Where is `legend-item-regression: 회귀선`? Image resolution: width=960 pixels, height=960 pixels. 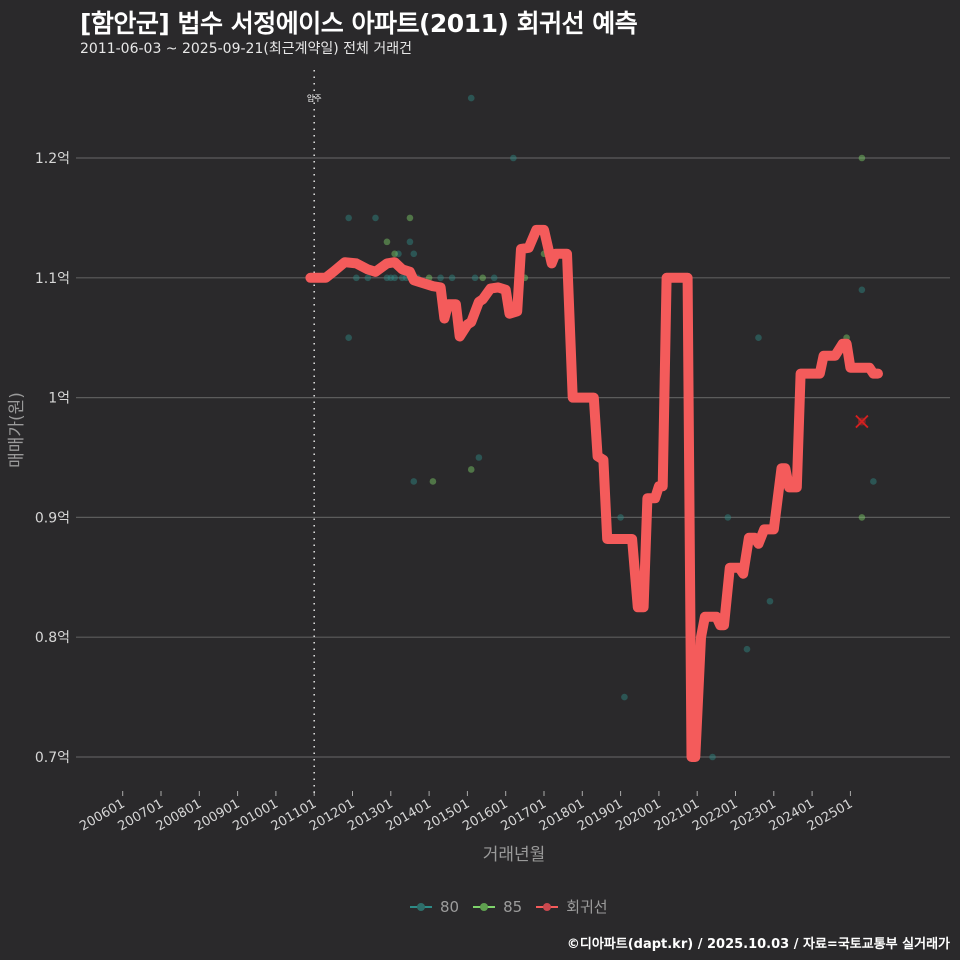 legend-item-regression: 회귀선 is located at coordinates (572, 906).